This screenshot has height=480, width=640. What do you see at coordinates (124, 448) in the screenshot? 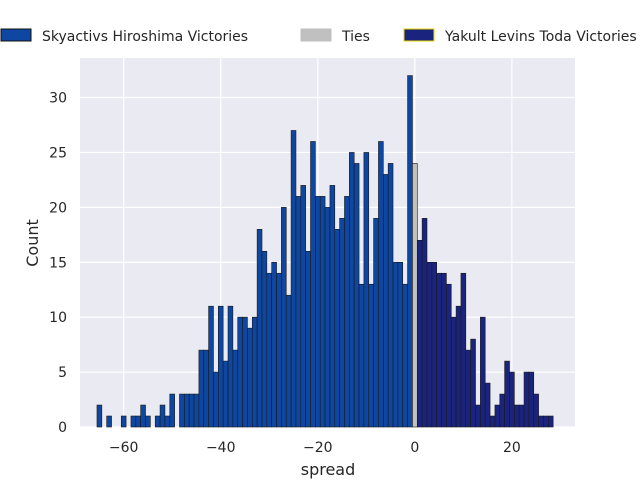
I see `x-tick-label: −60` at bounding box center [124, 448].